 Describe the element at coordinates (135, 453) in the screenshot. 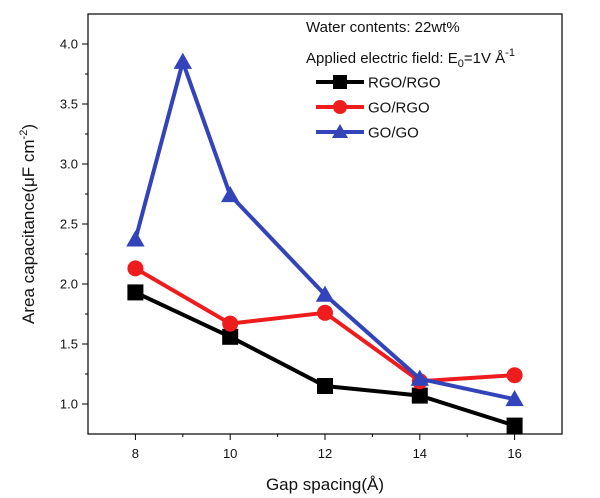

I see `x-tick-label: 8` at that location.